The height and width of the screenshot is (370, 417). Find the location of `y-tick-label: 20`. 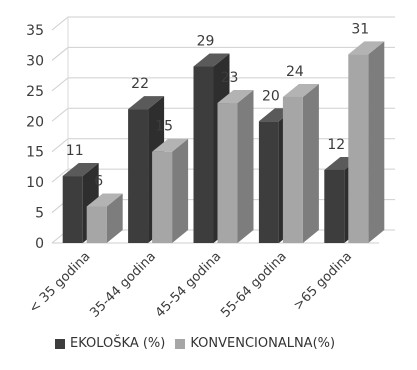

y-tick-label: 20 is located at coordinates (35, 122).